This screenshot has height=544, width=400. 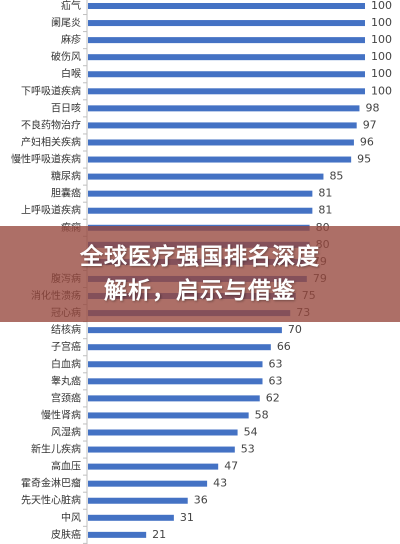 What do you see at coordinates (51, 483) in the screenshot?
I see `category-label: 霍奇金淋巴瘤` at bounding box center [51, 483].